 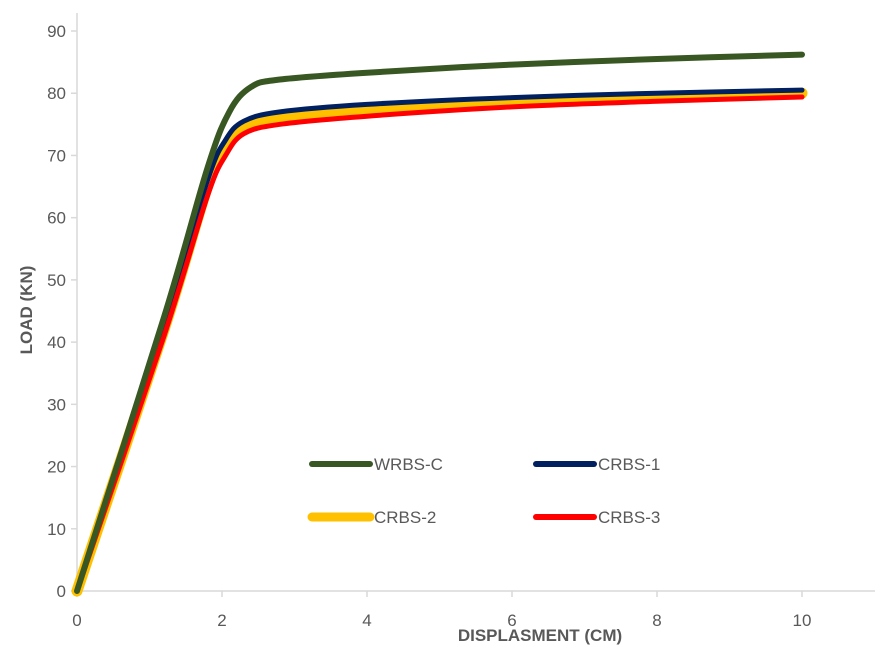 What do you see at coordinates (56, 93) in the screenshot?
I see `y-tick-label: 80` at bounding box center [56, 93].